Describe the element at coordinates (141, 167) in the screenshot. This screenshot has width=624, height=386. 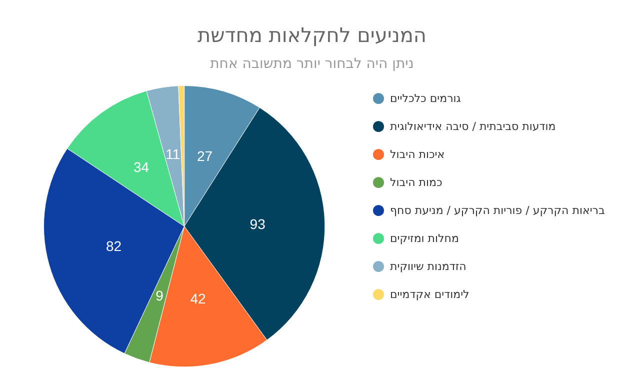
I see `data-label: 34` at that location.